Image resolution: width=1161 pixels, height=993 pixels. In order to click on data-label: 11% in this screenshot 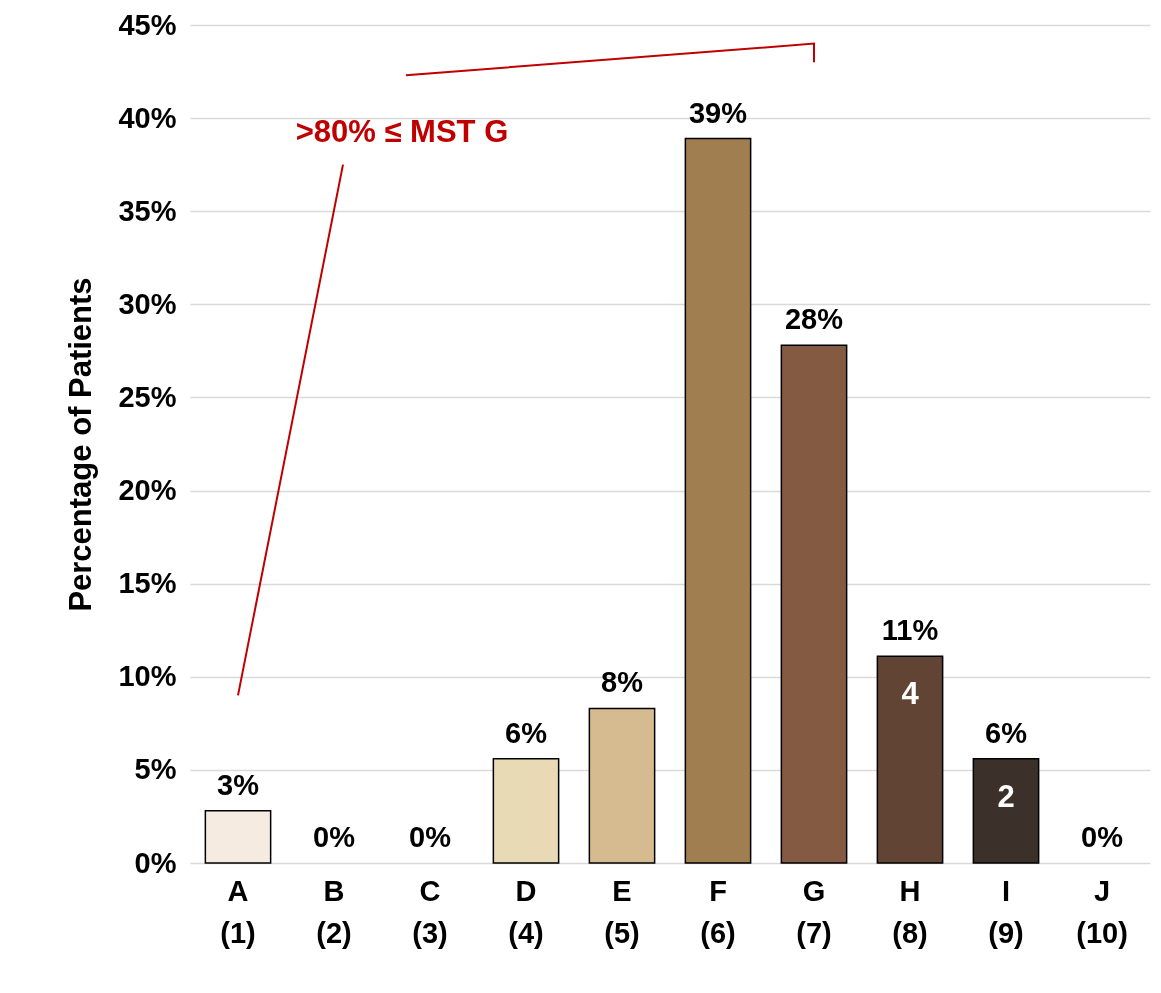, I will do `click(910, 630)`.